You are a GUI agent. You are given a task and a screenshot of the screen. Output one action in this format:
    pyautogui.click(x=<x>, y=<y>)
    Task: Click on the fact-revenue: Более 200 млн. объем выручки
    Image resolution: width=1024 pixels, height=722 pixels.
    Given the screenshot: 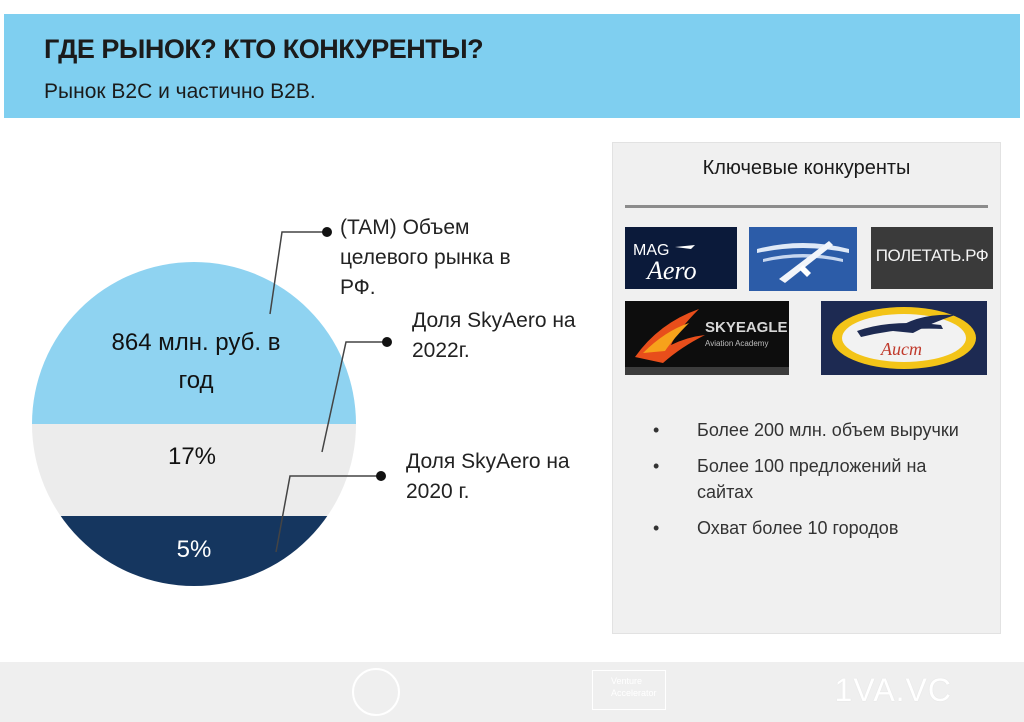 What is the action you would take?
    pyautogui.click(x=817, y=430)
    